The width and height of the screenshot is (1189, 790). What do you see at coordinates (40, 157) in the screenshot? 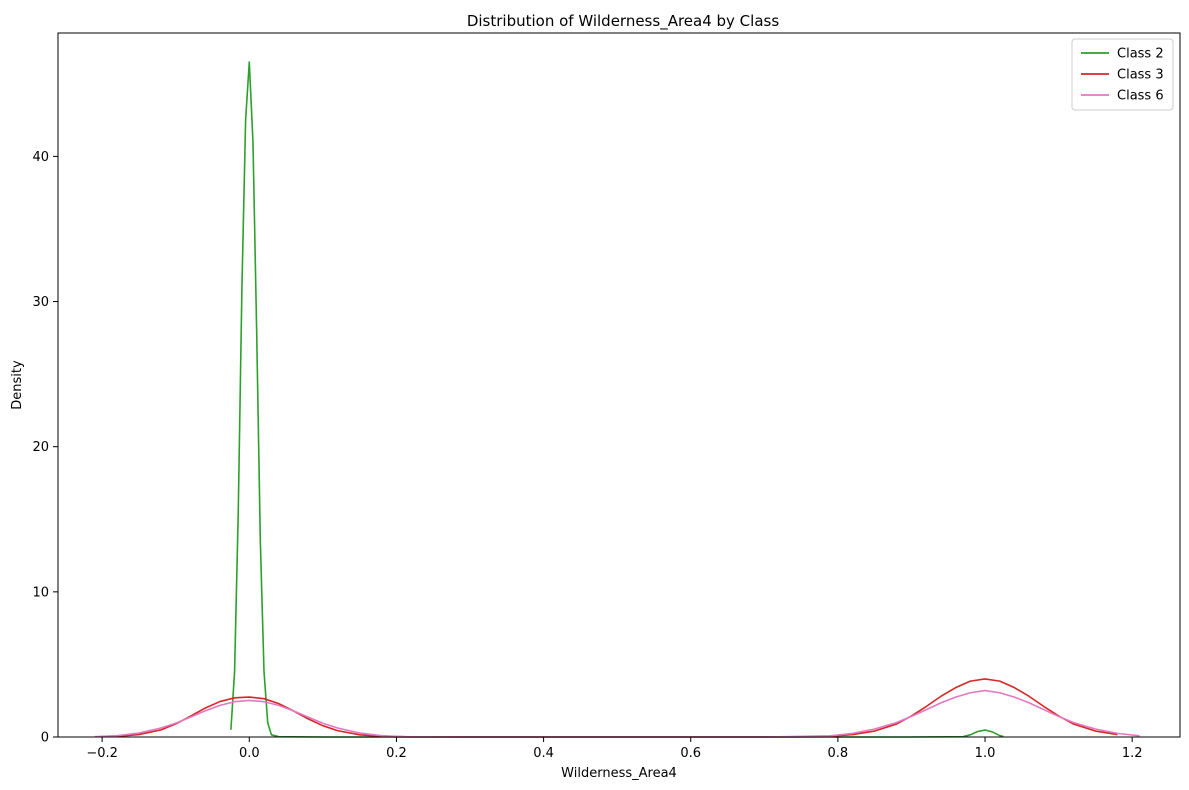
I see `y-tick-label: 40` at bounding box center [40, 157].